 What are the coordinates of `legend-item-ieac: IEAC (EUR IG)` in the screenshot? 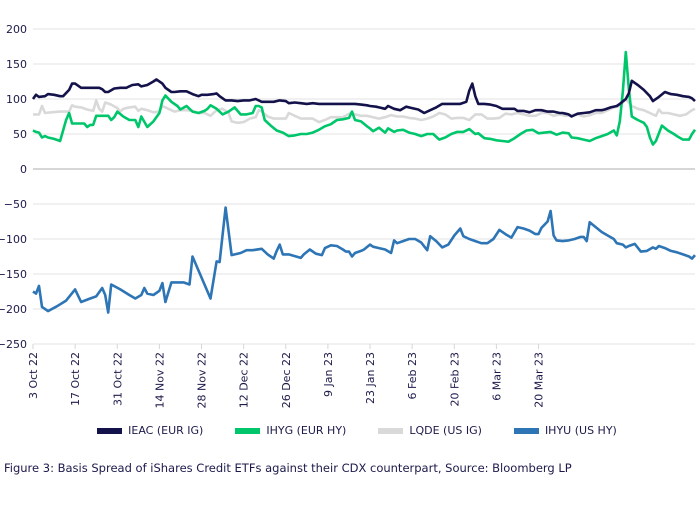 It's located at (150, 430).